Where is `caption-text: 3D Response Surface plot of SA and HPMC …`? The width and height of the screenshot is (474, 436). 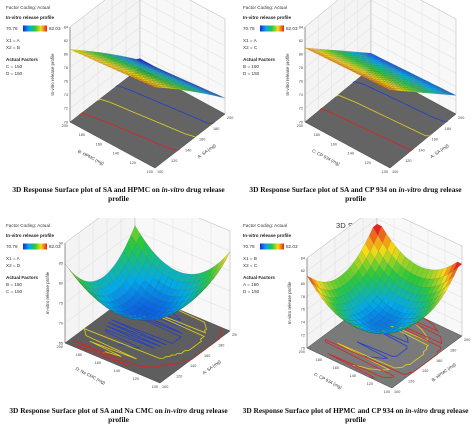
caption-text: 3D Response Surface plot of SA and HPMC … is located at coordinates (87, 189).